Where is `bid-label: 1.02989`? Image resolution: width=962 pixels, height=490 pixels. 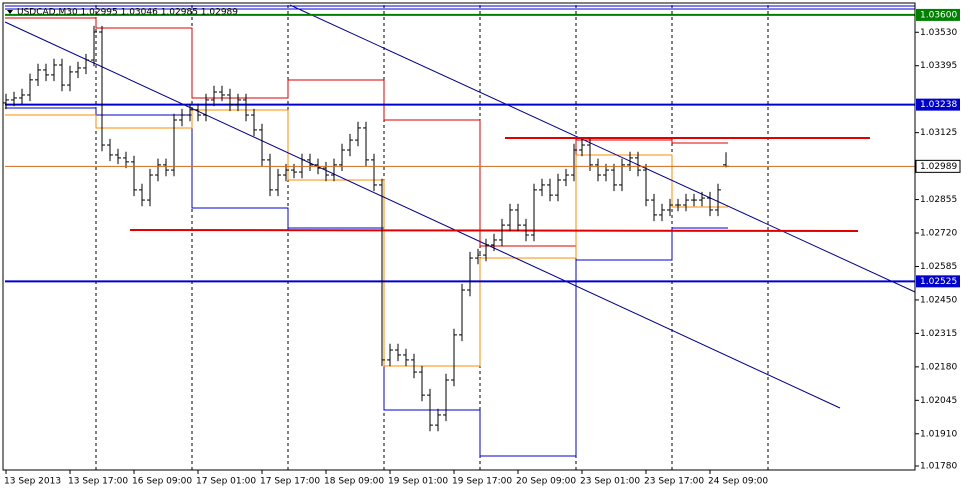 bid-label: 1.02989 is located at coordinates (938, 167).